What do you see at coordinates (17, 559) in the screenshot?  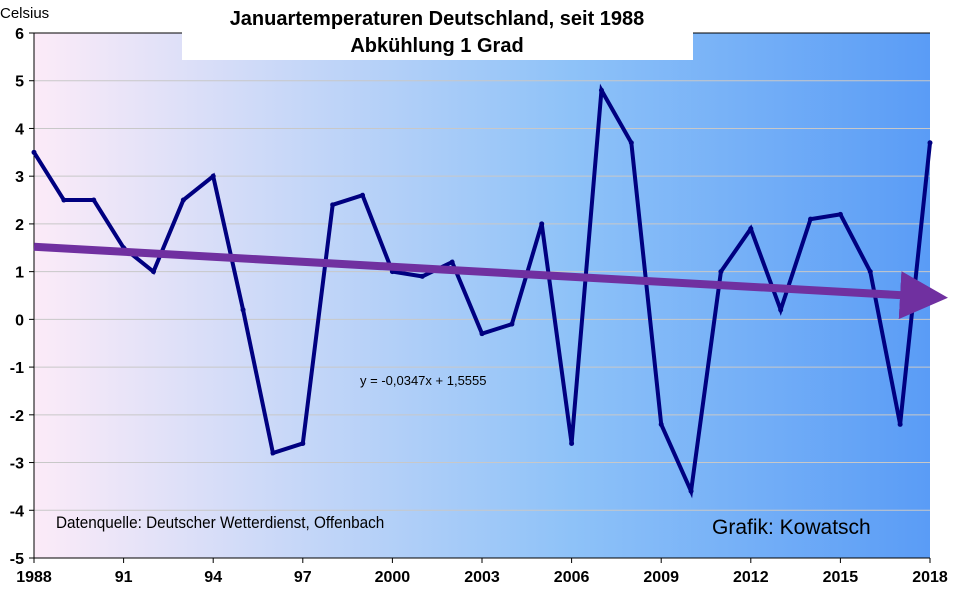 I see `y-tick-label: -5` at bounding box center [17, 559].